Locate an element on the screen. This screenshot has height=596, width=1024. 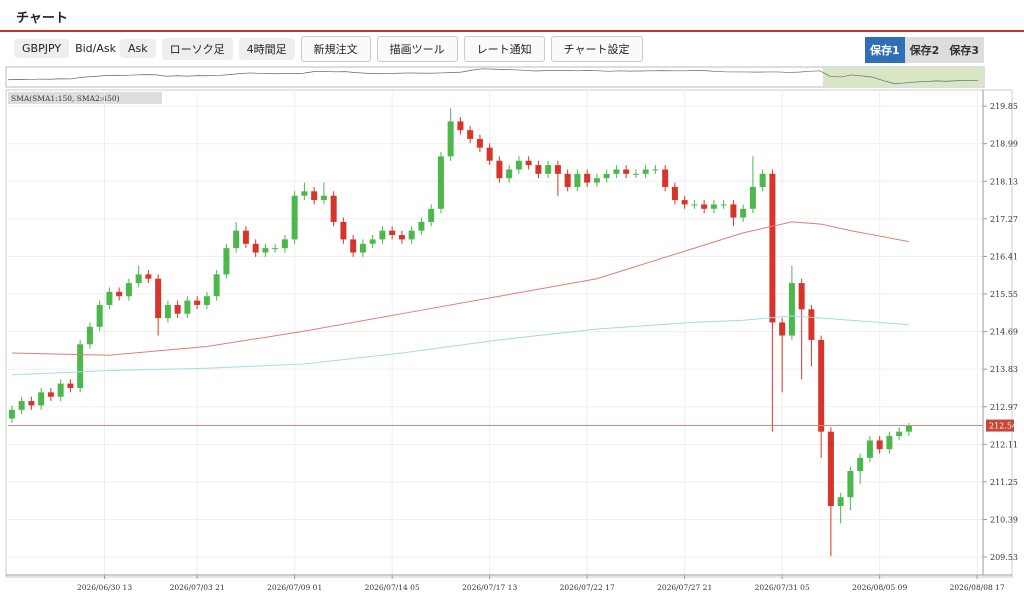
side-select: Ask is located at coordinates (137, 48).